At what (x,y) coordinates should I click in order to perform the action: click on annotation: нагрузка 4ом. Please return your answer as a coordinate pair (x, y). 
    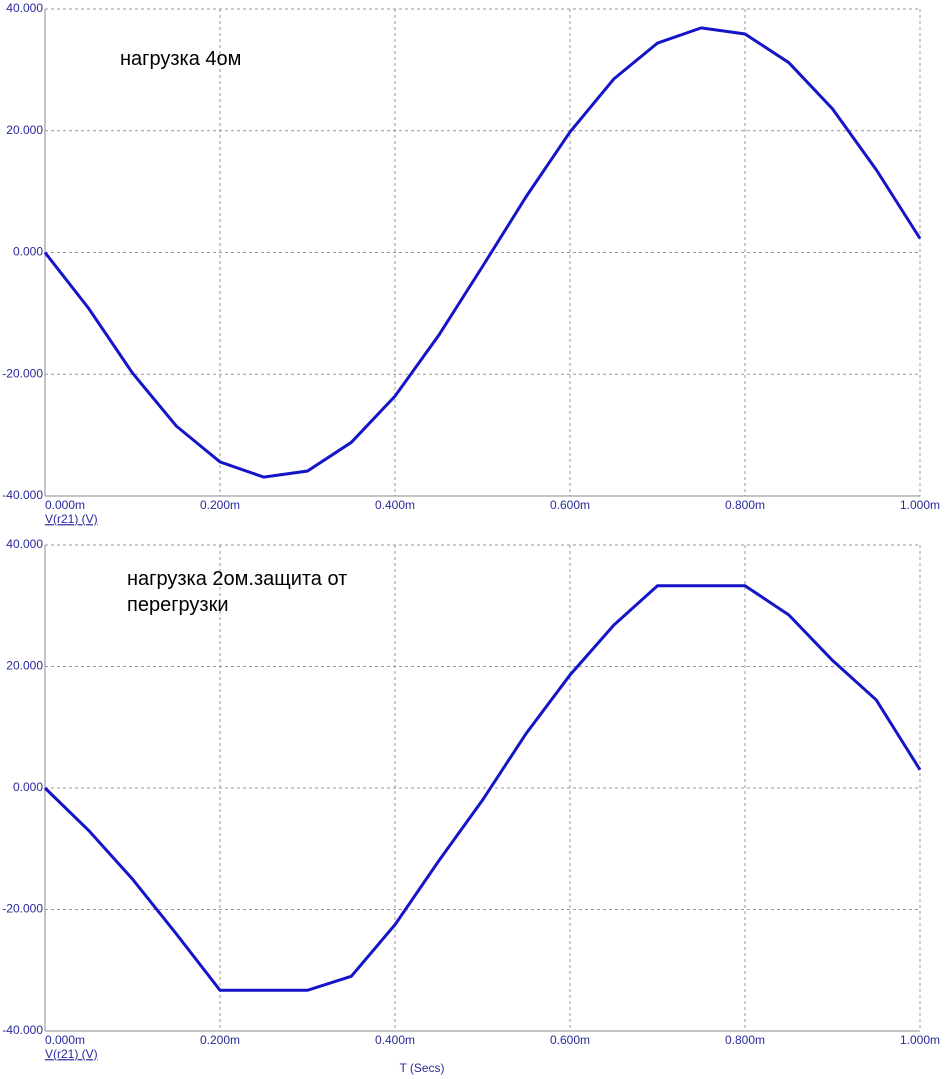
    Looking at the image, I should click on (181, 59).